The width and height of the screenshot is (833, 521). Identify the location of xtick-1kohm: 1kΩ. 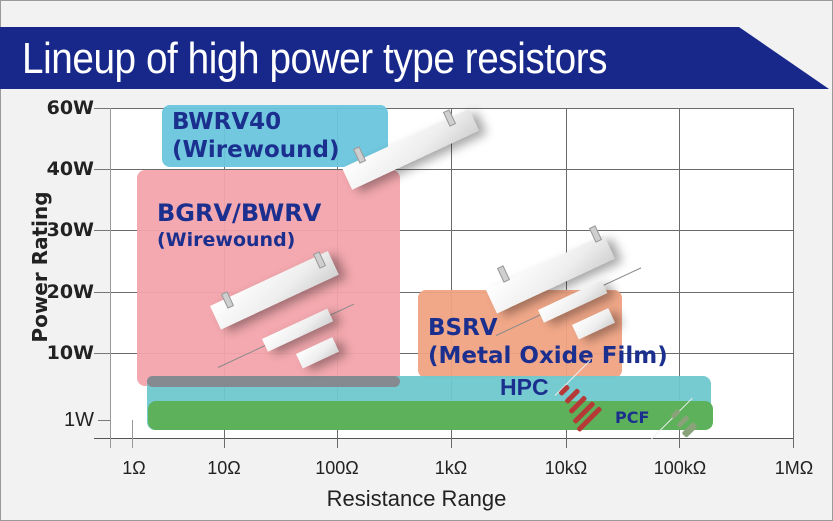
(451, 468).